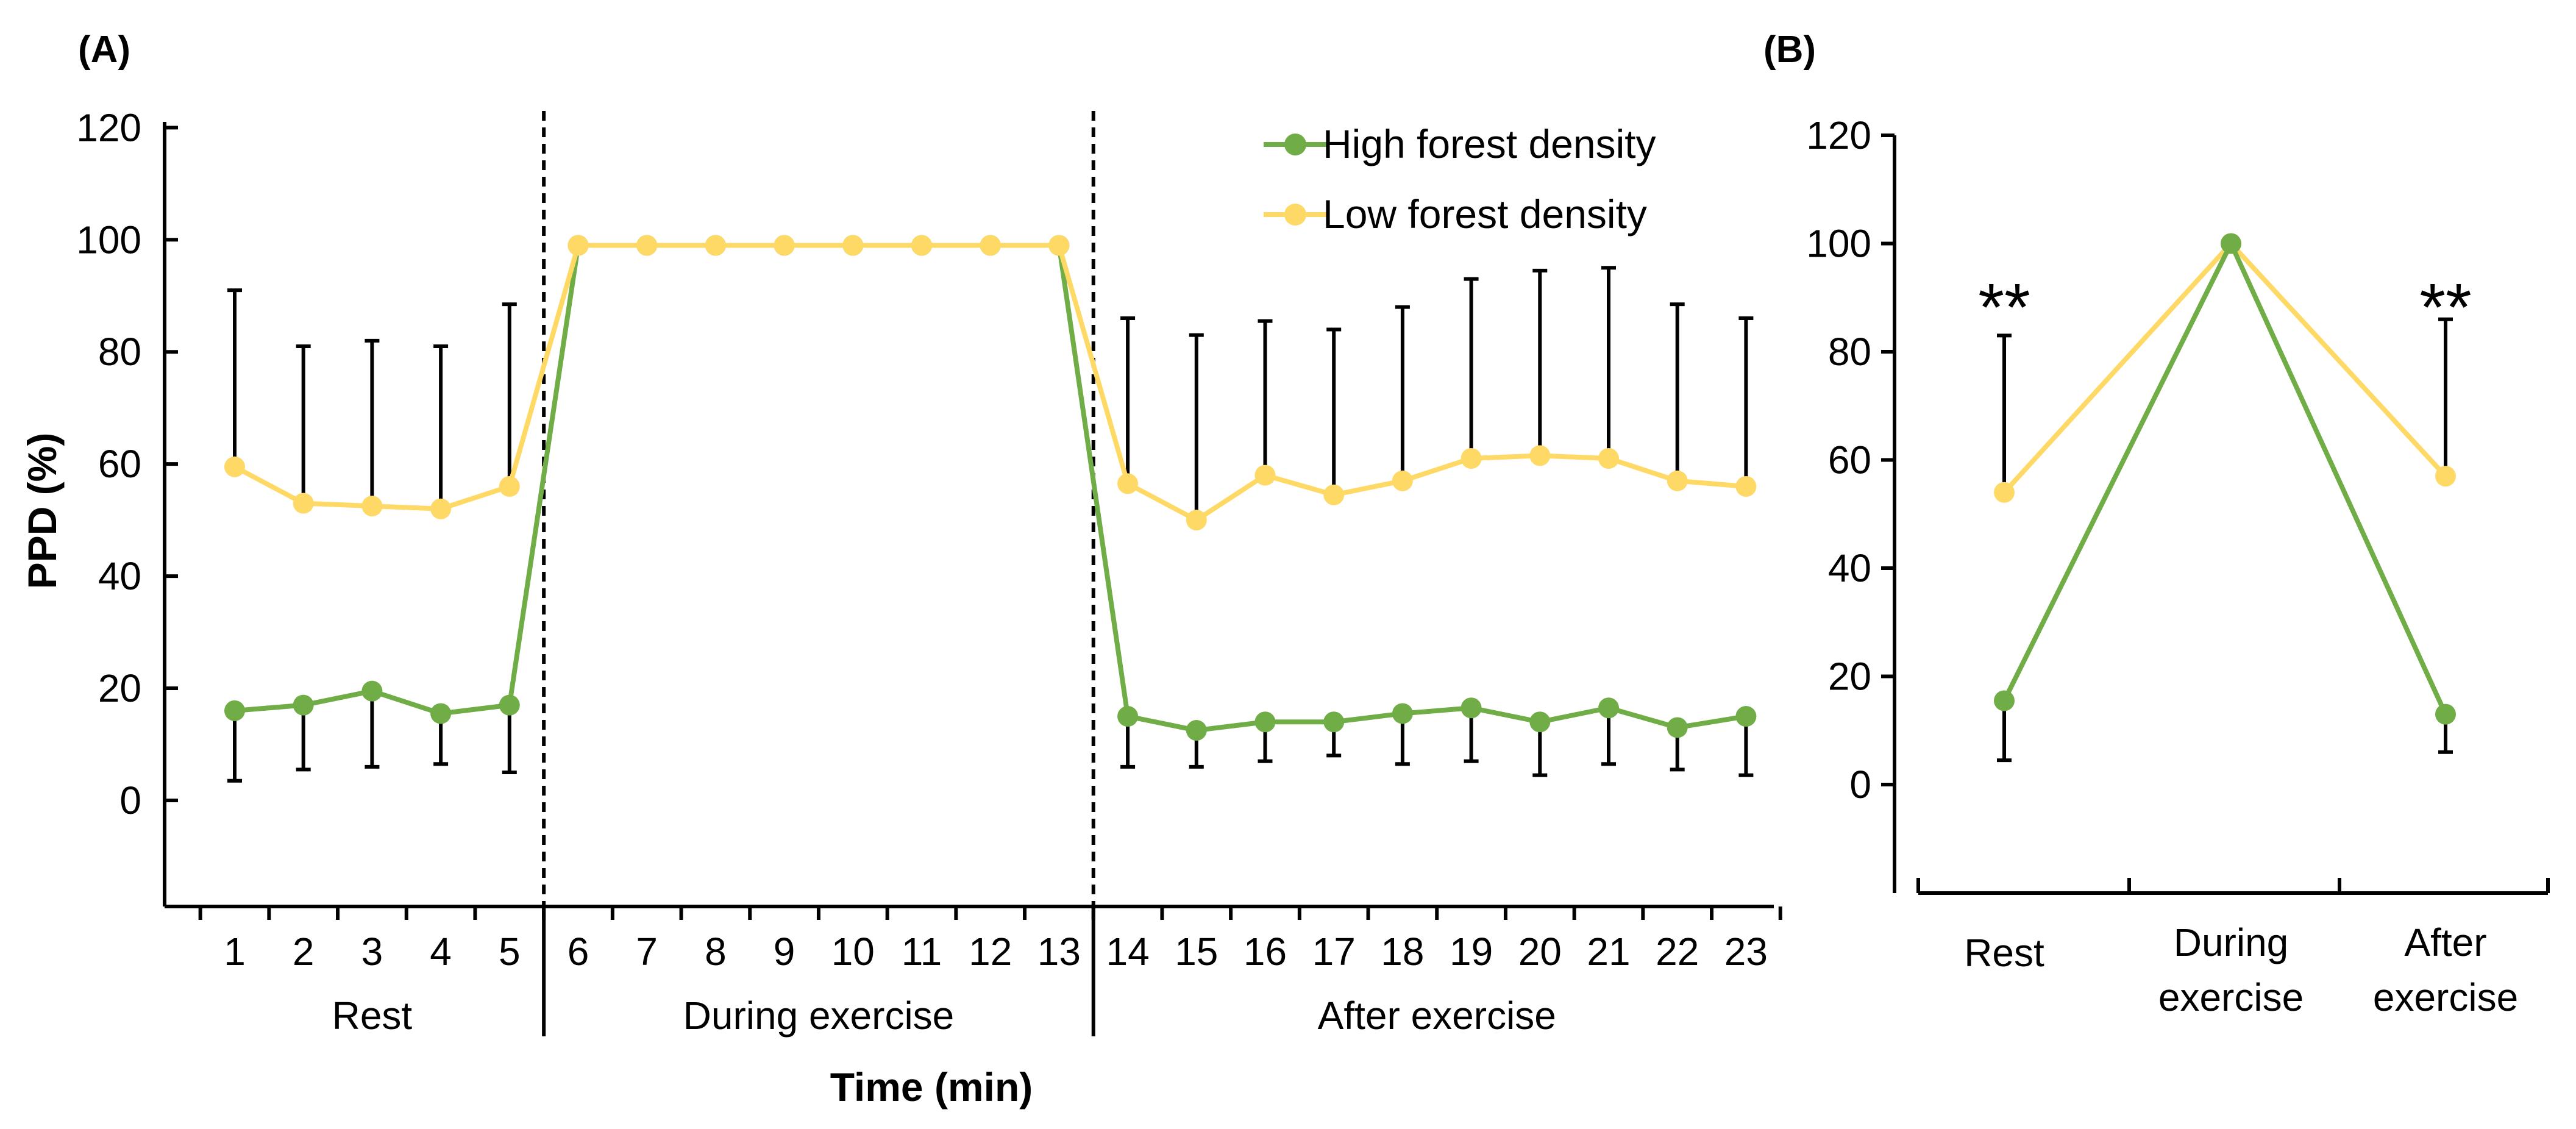 The image size is (2576, 1129). What do you see at coordinates (716, 952) in the screenshot?
I see `panel-a-x-tick-label: 8` at bounding box center [716, 952].